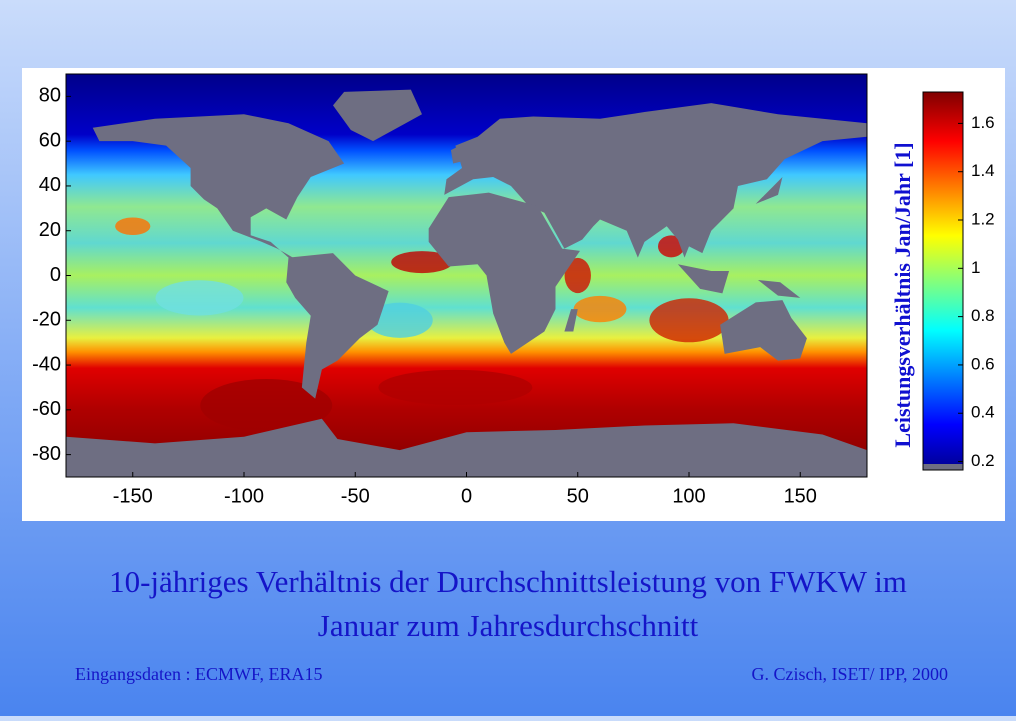 The image size is (1016, 721). Describe the element at coordinates (849, 674) in the screenshot. I see `caption-author: G. Czisch, ISET/ IPP, 2000` at that location.